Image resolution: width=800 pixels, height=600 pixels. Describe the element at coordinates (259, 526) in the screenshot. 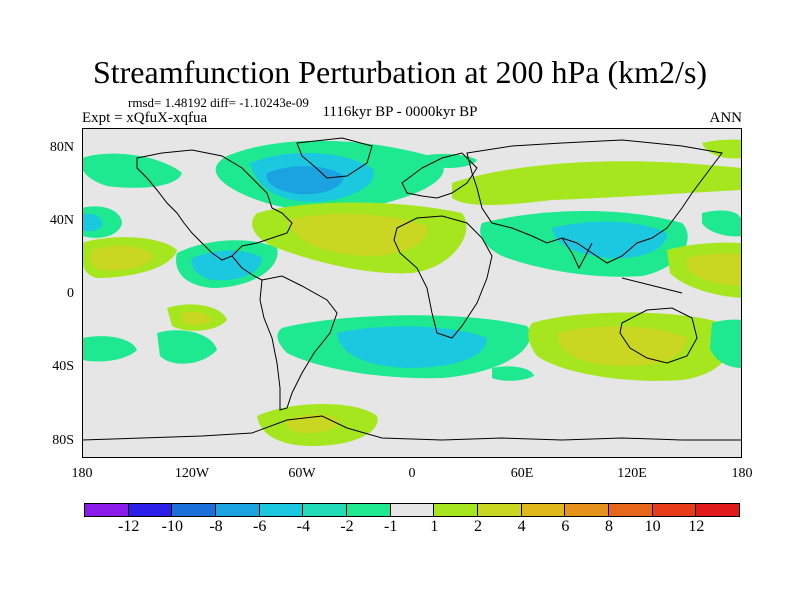

I see `colorbar-label: -6` at that location.